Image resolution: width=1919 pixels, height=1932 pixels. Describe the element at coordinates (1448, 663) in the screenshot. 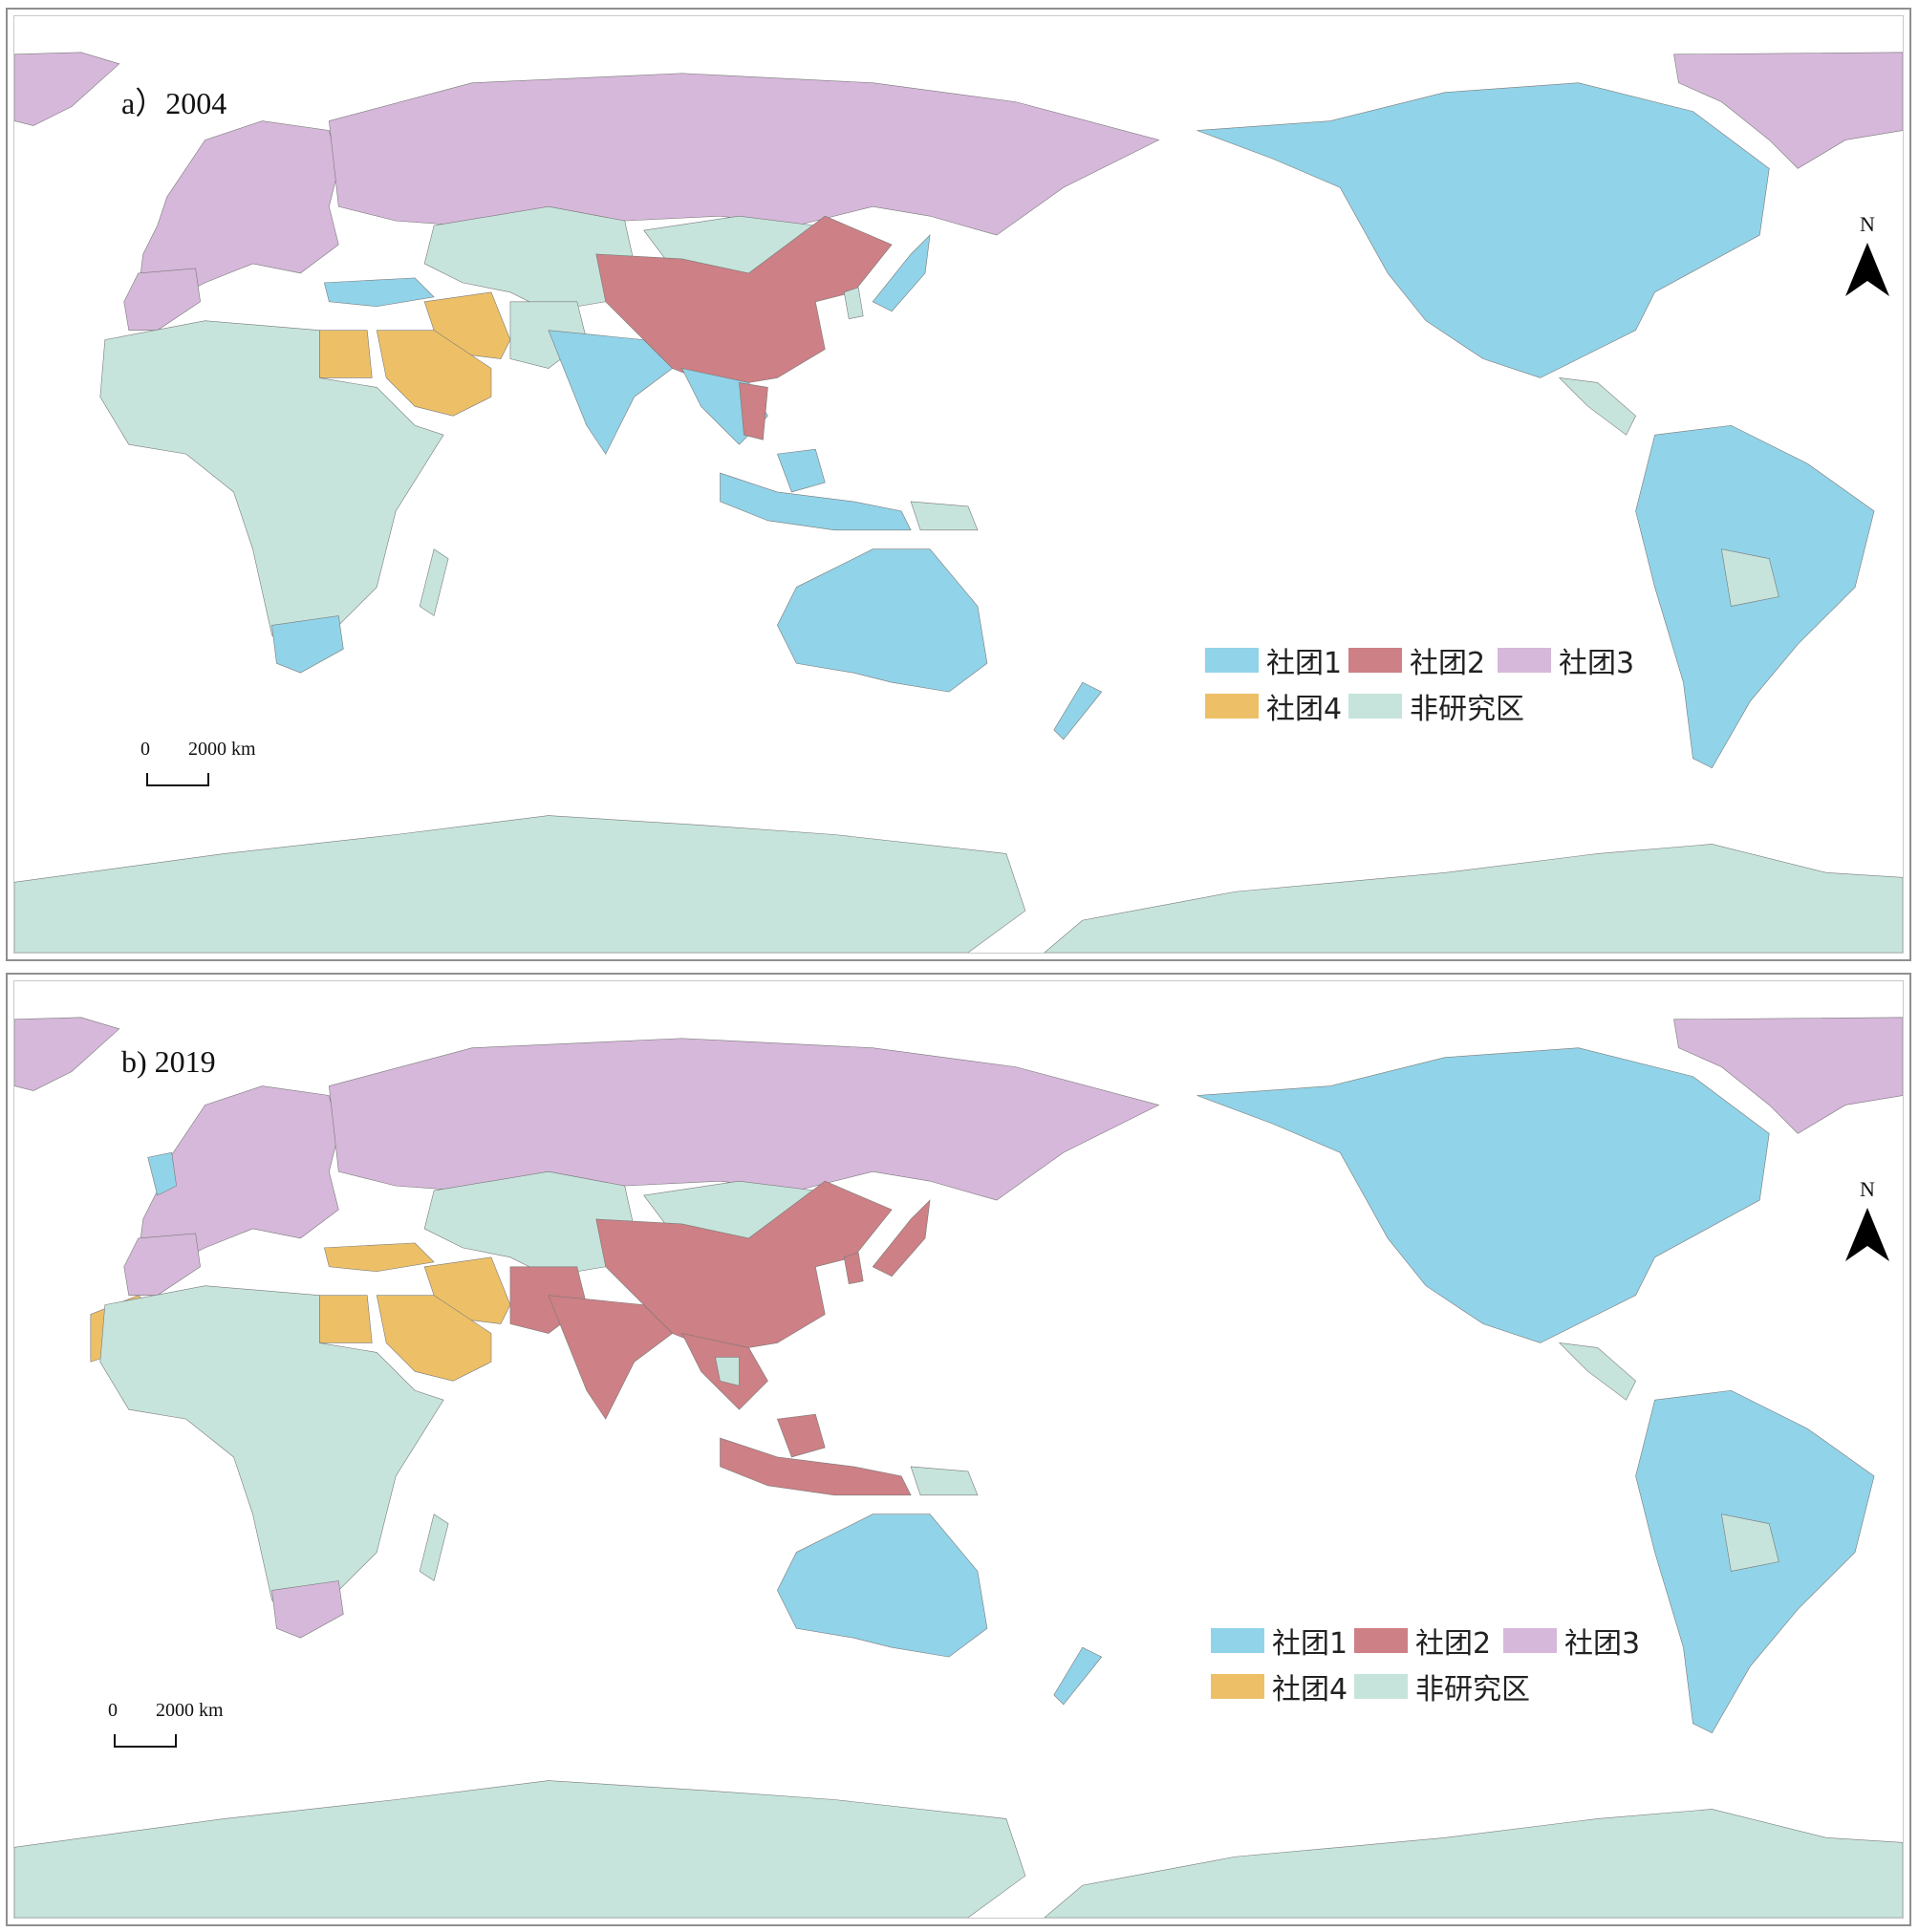

I see `legend-label: 社团2` at that location.